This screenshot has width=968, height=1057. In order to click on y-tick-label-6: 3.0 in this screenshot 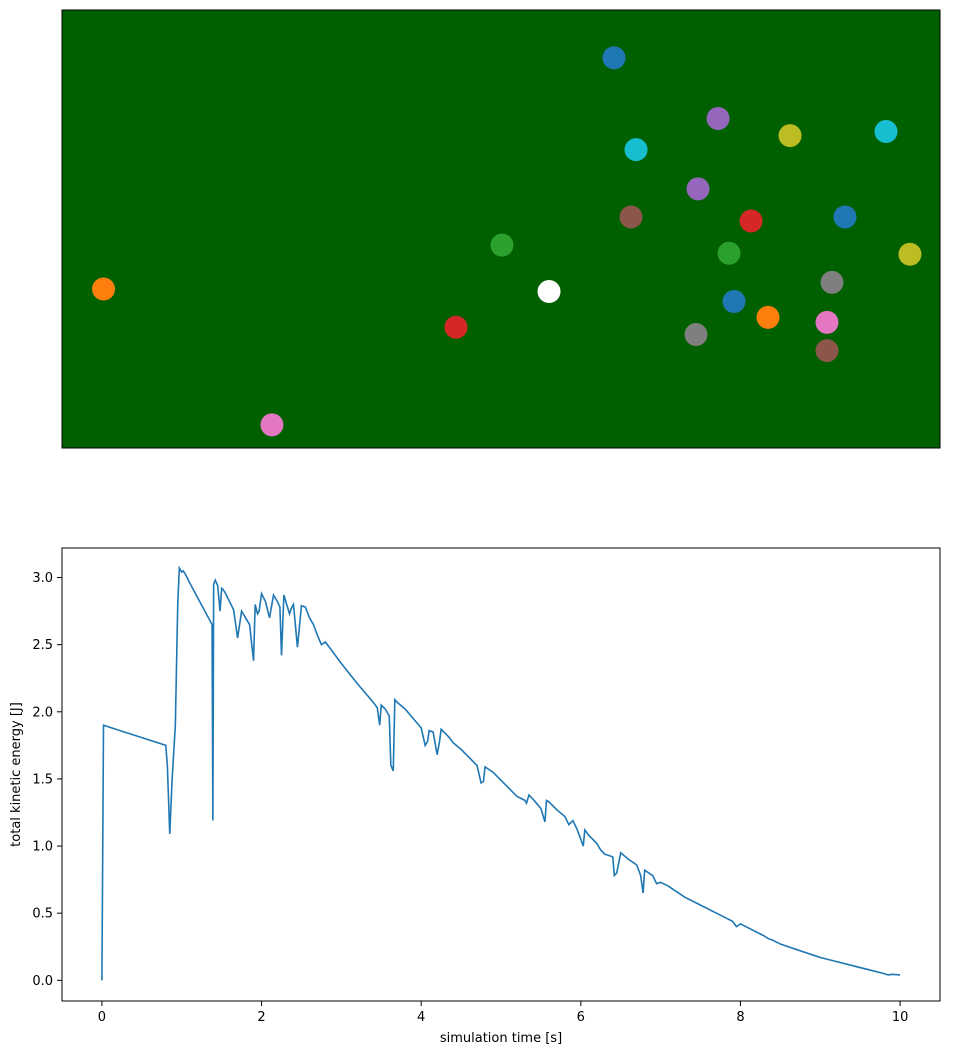, I will do `click(42, 578)`.